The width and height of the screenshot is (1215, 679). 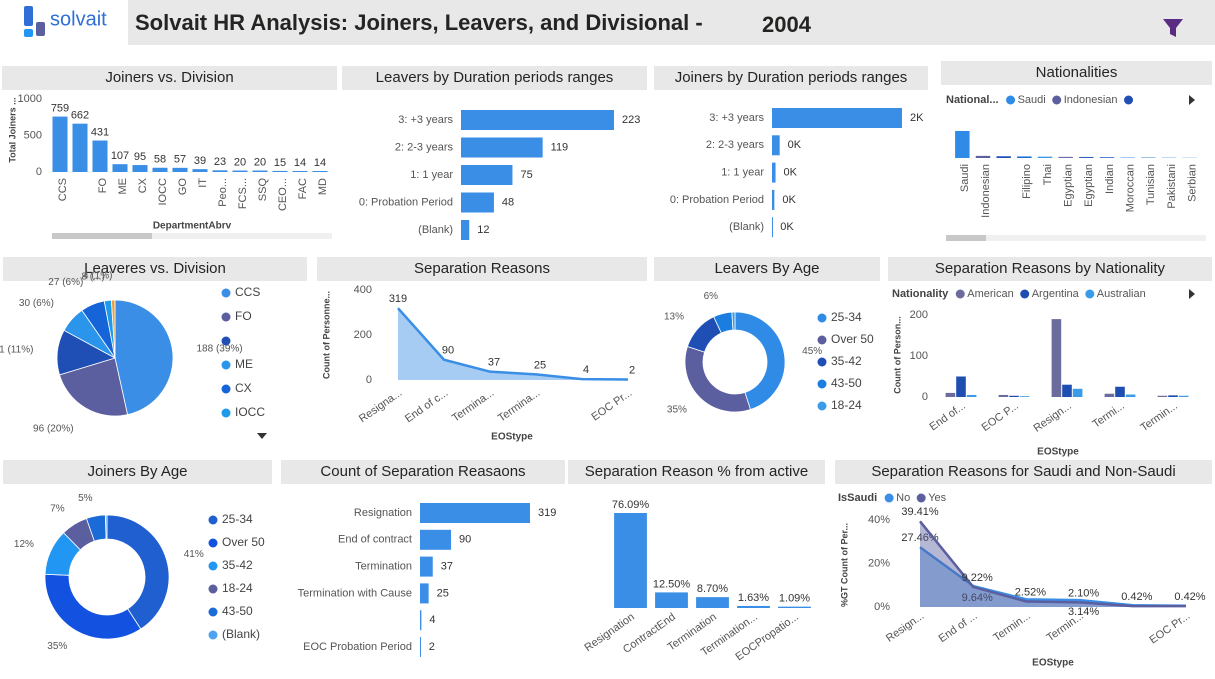 What do you see at coordinates (1172, 186) in the screenshot?
I see `x-tick-label: Pakistani` at bounding box center [1172, 186].